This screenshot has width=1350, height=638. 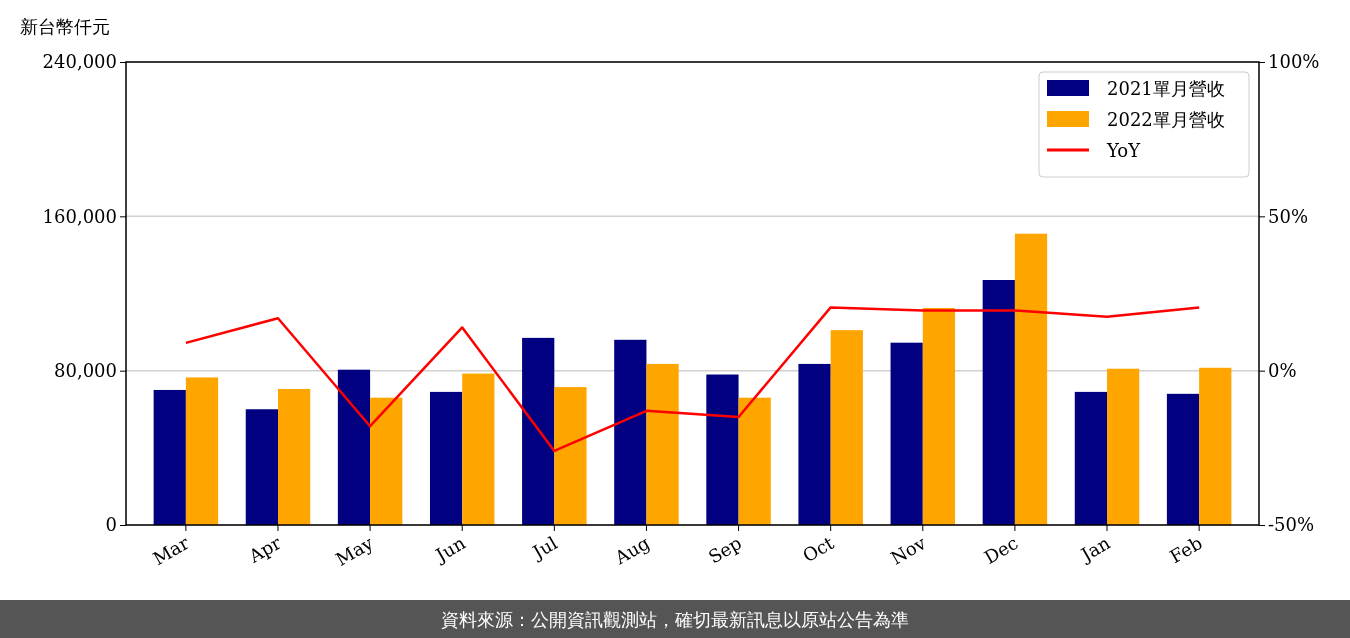 I want to click on x-tick-label: Dec, so click(x=1001, y=550).